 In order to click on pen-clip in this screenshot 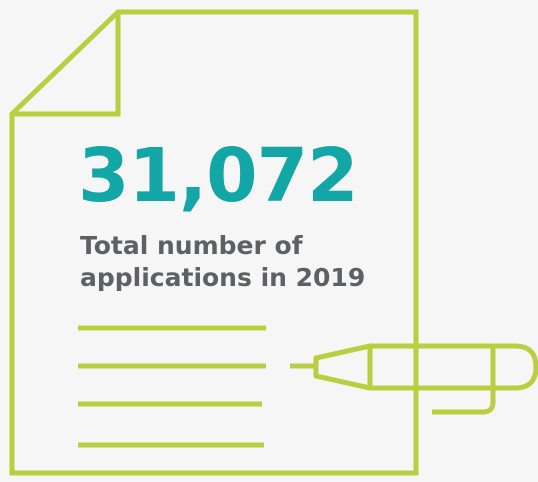, I will do `click(464, 401)`.